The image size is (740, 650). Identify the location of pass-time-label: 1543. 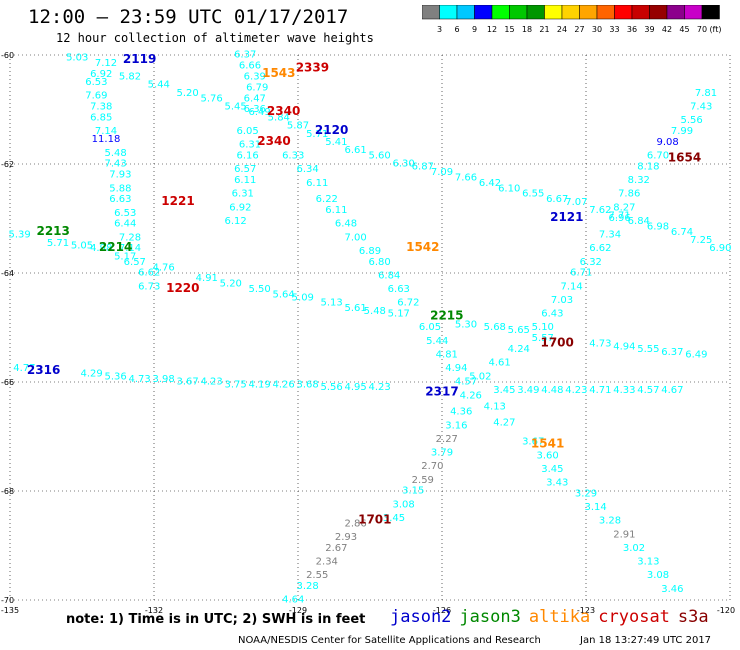
(278, 73).